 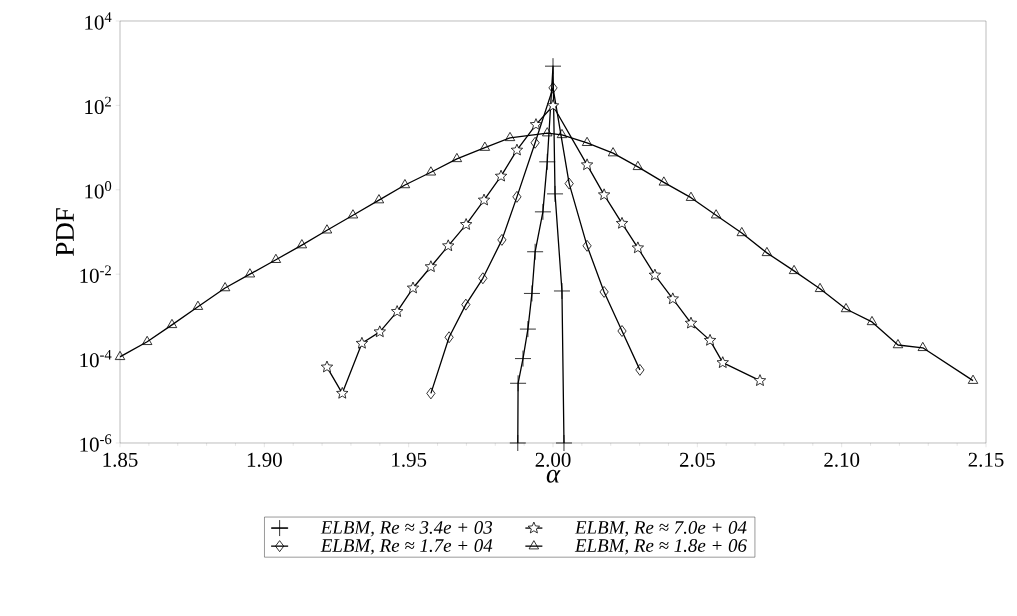 What do you see at coordinates (96, 358) in the screenshot?
I see `y-tick-label: 10$^{-4}$` at bounding box center [96, 358].